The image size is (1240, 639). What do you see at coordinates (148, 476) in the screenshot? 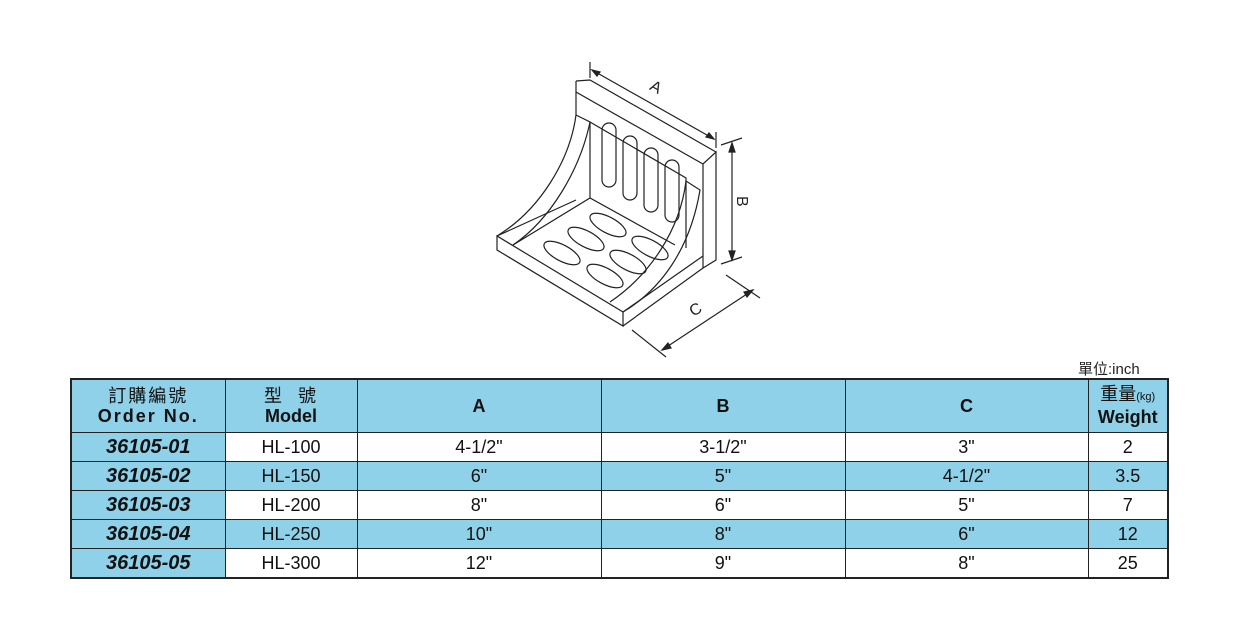
I see `order-no: 36105-02` at bounding box center [148, 476].